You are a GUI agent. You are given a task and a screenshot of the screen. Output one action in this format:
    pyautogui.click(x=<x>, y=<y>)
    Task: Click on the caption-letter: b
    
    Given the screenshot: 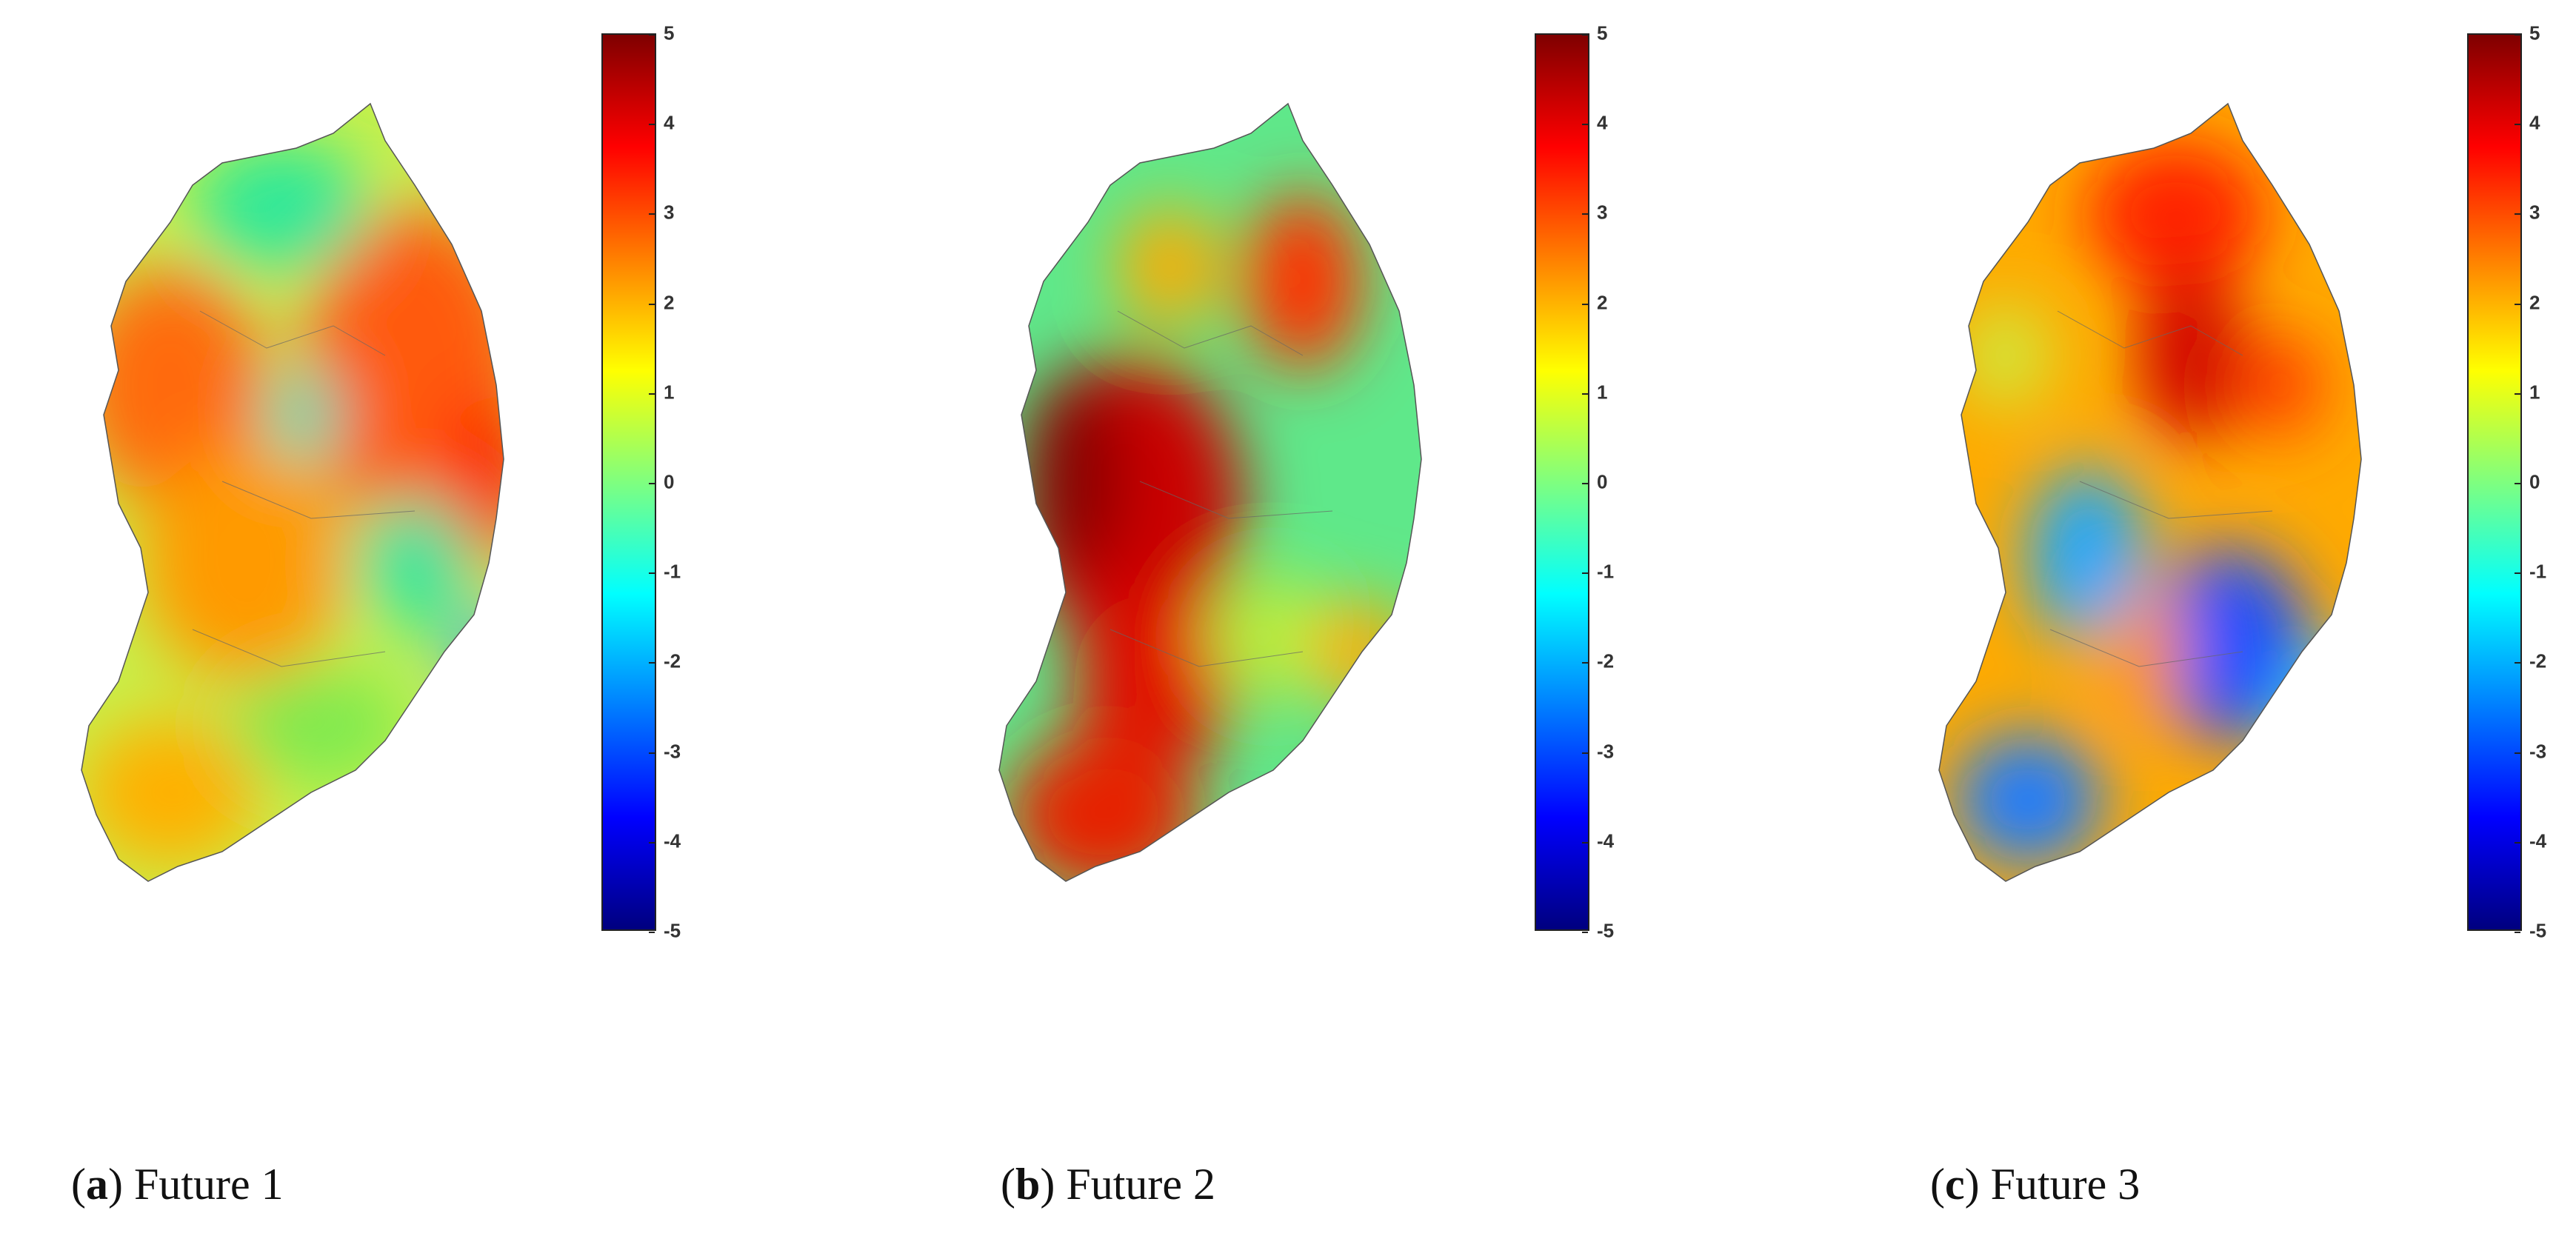 What is the action you would take?
    pyautogui.click(x=1028, y=1184)
    